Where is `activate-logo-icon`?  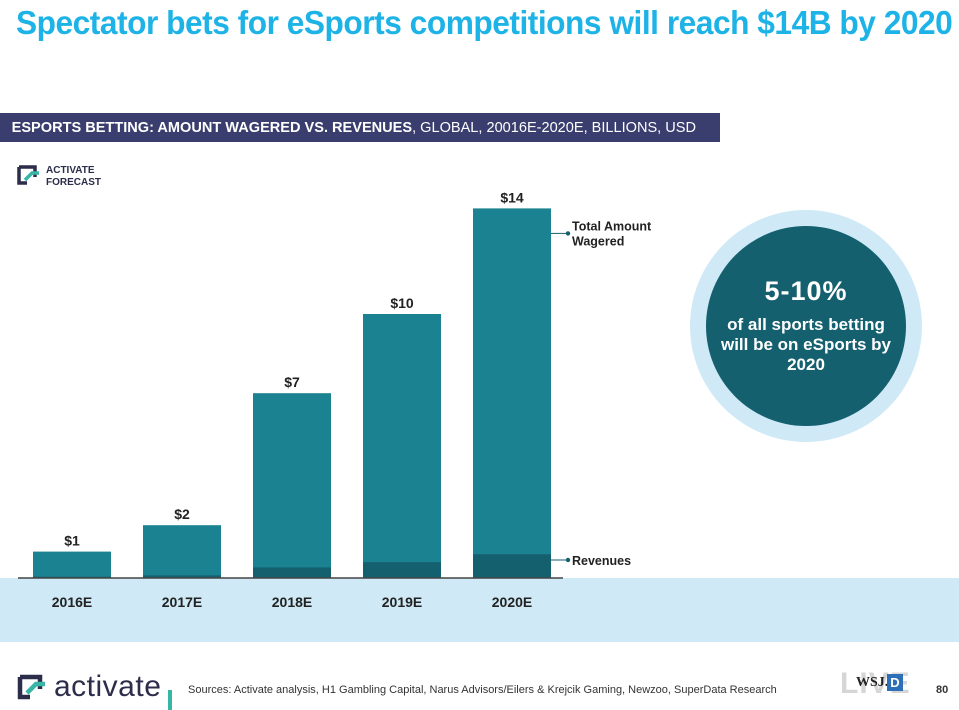
activate-logo-icon is located at coordinates (28, 175).